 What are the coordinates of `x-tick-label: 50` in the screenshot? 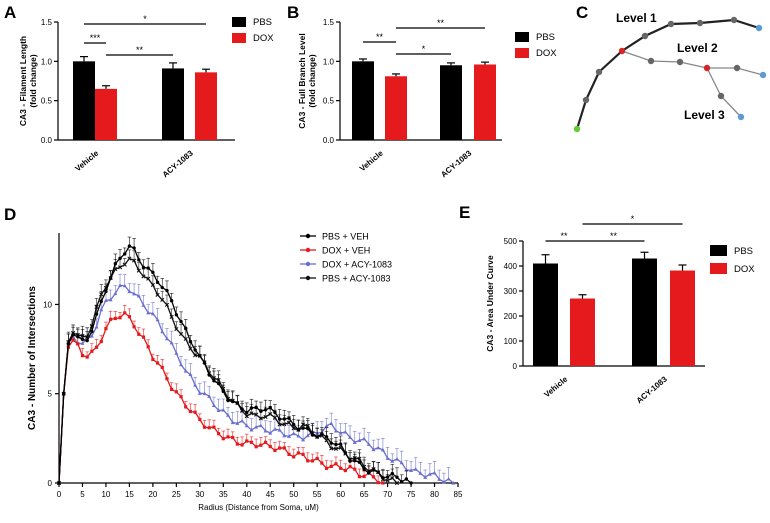 It's located at (293, 494).